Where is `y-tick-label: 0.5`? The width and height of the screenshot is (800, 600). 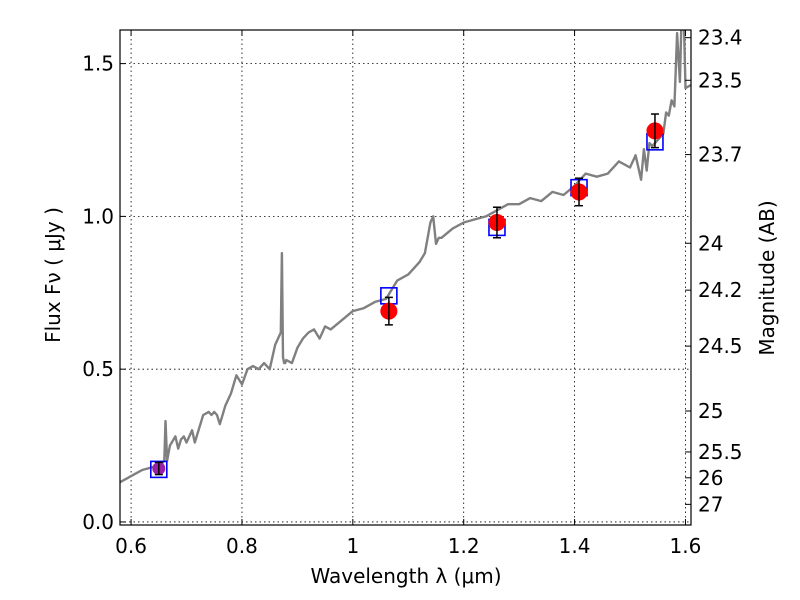 y-tick-label: 0.5 is located at coordinates (98, 369).